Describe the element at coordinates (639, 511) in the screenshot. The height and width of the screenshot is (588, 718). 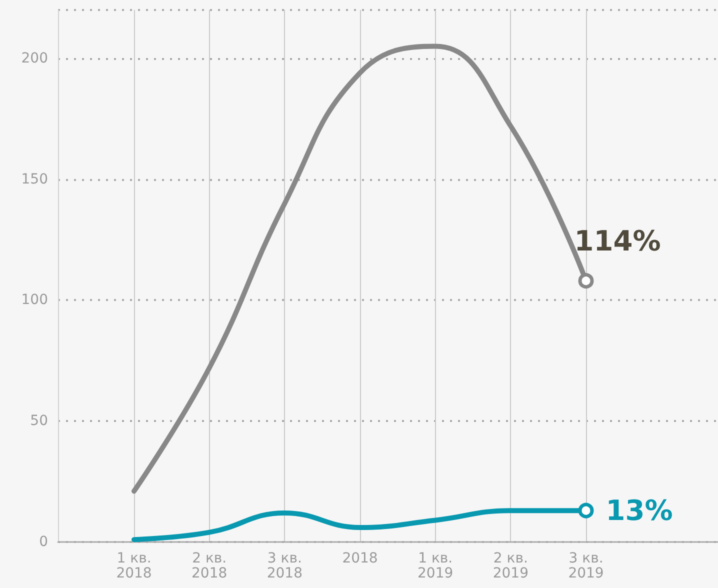
I see `data-label: 13%` at that location.